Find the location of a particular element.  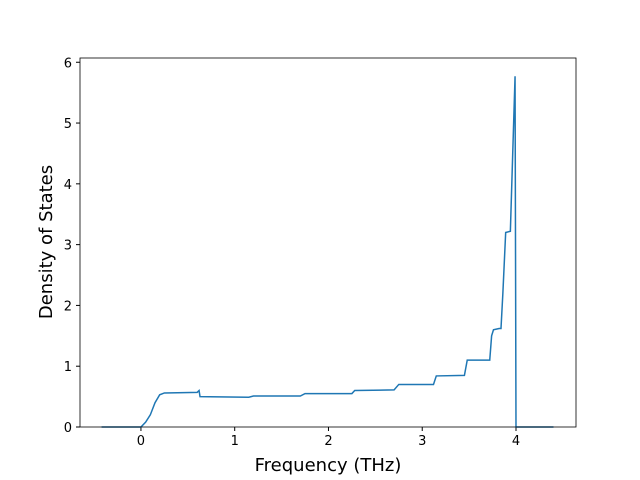

y-tick-label: 2 is located at coordinates (68, 306).